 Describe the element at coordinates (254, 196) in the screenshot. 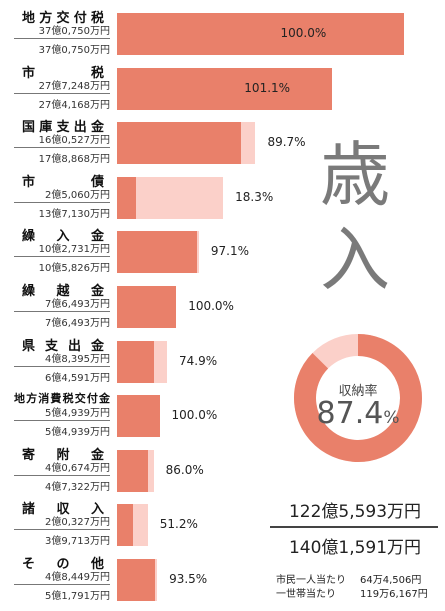

I see `rate-label: 18.3%` at that location.